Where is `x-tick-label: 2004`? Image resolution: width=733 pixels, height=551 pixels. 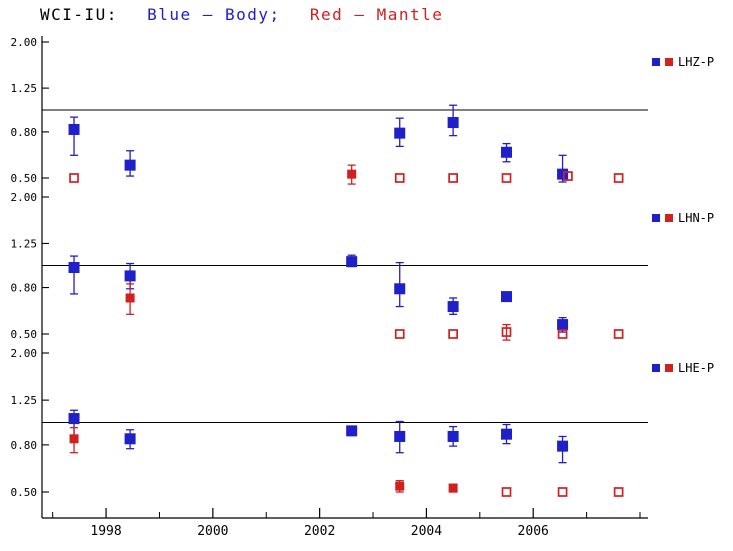
x-tick-label: 2004 is located at coordinates (426, 531).